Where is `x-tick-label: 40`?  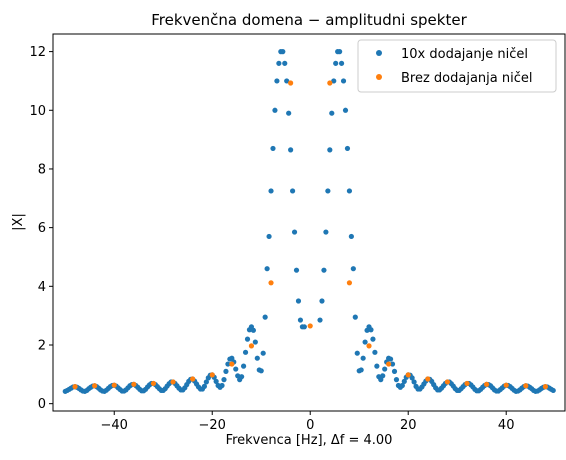 x-tick-label: 40 is located at coordinates (506, 425).